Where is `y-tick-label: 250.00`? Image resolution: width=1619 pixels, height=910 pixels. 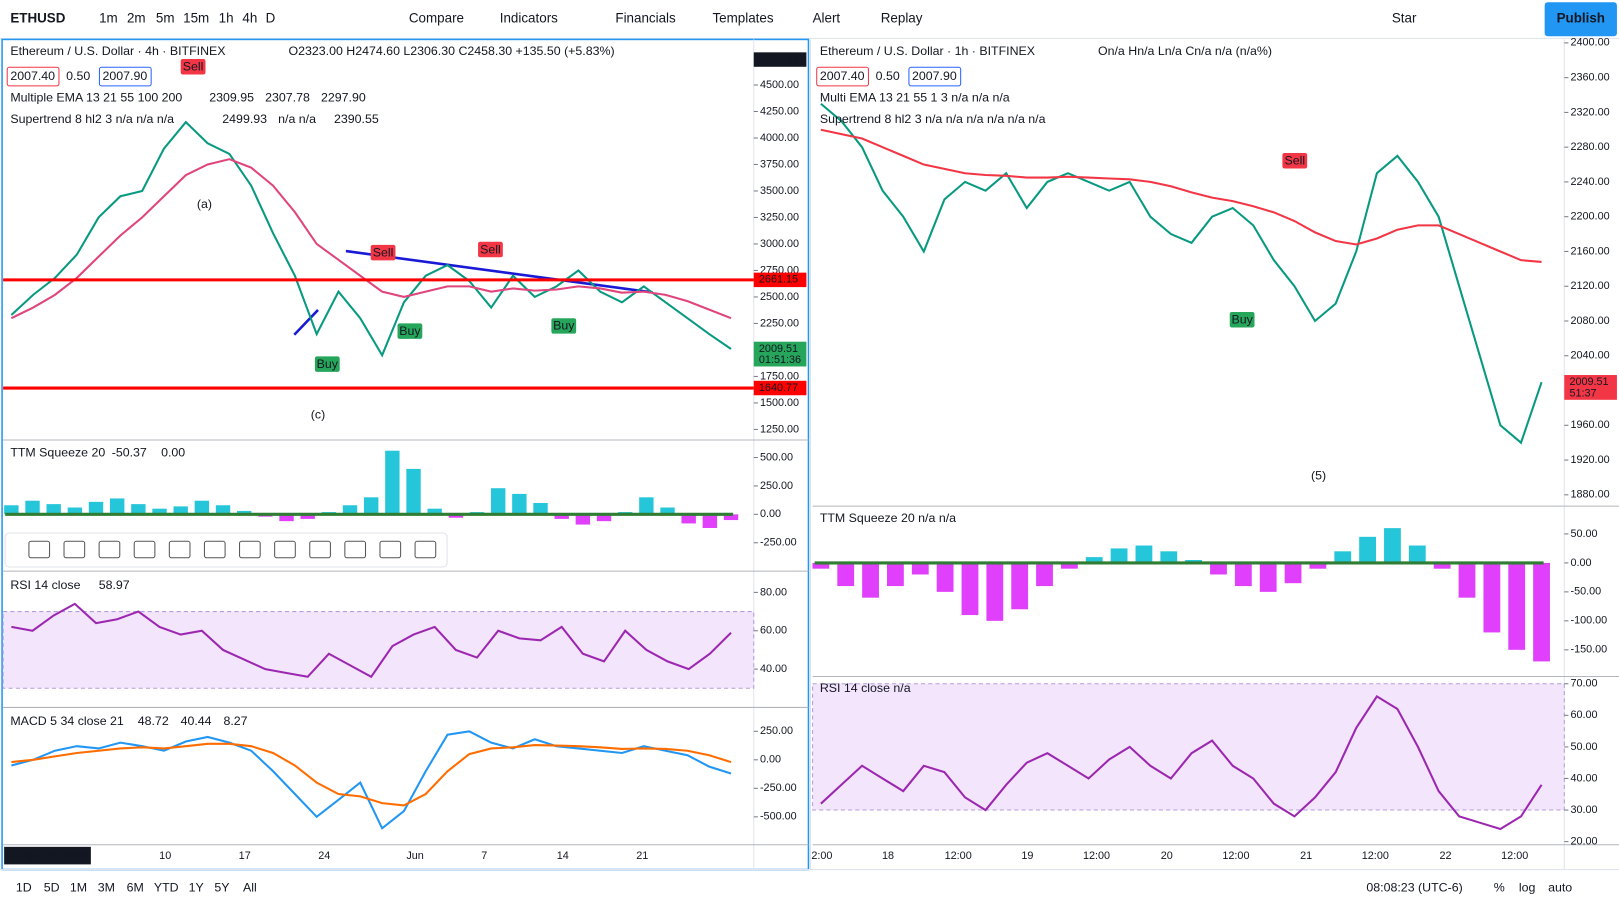 y-tick-label: 250.00 is located at coordinates (776, 731).